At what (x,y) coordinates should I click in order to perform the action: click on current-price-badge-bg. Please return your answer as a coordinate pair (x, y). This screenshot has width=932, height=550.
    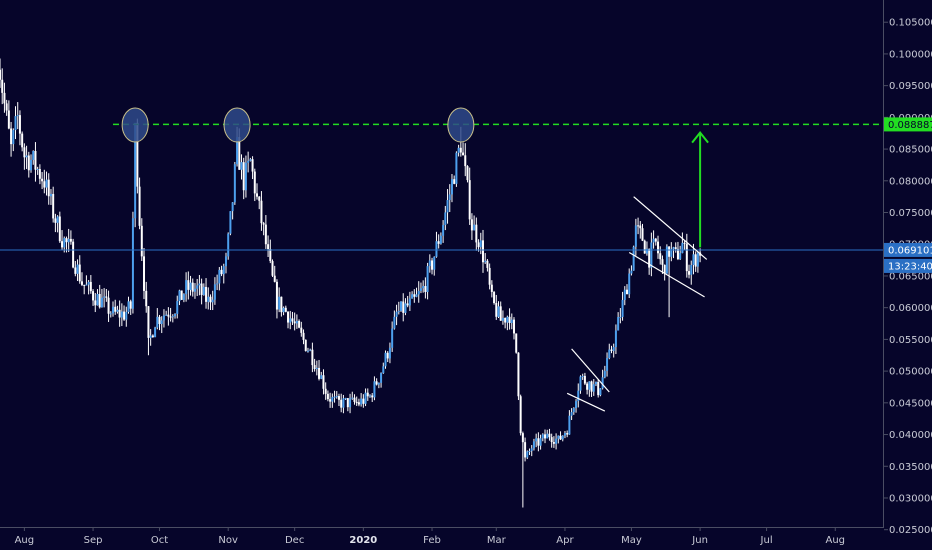
    Looking at the image, I should click on (908, 249).